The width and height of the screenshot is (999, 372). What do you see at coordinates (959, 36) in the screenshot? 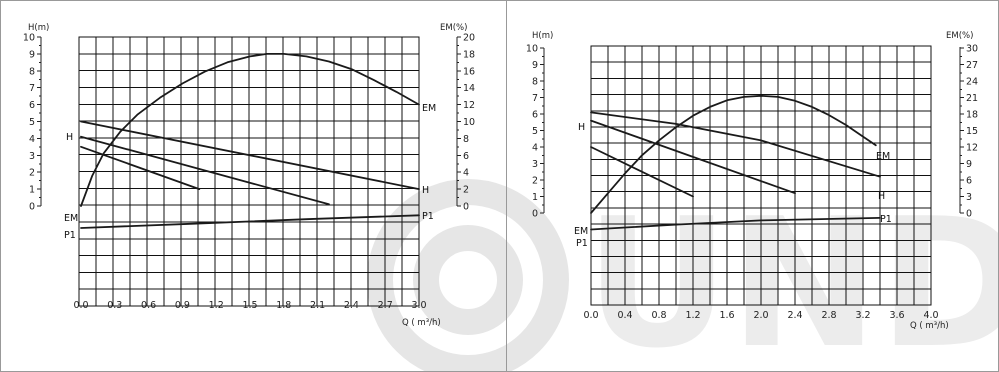
I see `chart-right-y-right-label: EM(%)` at bounding box center [959, 36].